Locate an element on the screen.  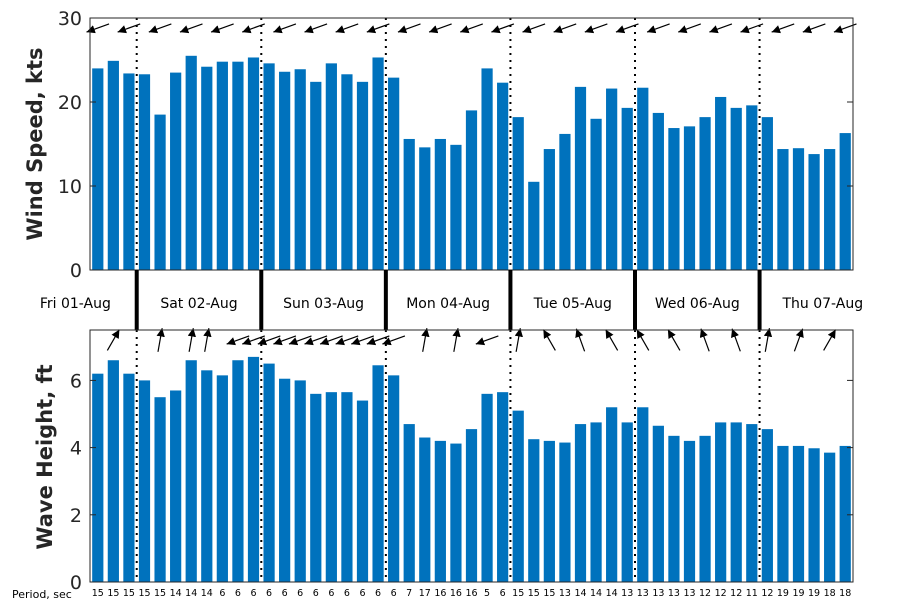
period-value: 14 is located at coordinates (207, 593).